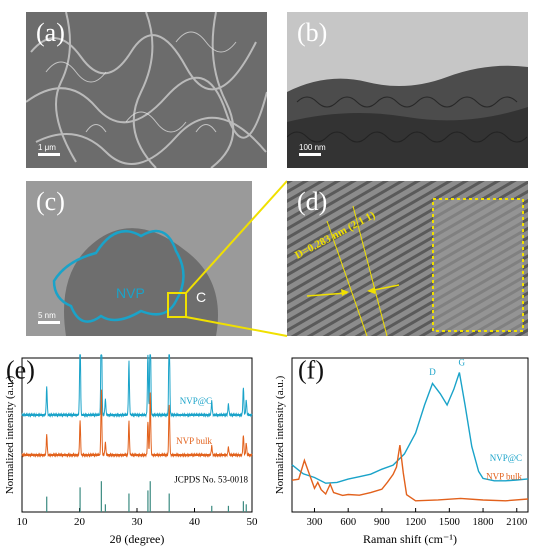  I want to click on x-axis-label: 2θ (degree), so click(137, 539).